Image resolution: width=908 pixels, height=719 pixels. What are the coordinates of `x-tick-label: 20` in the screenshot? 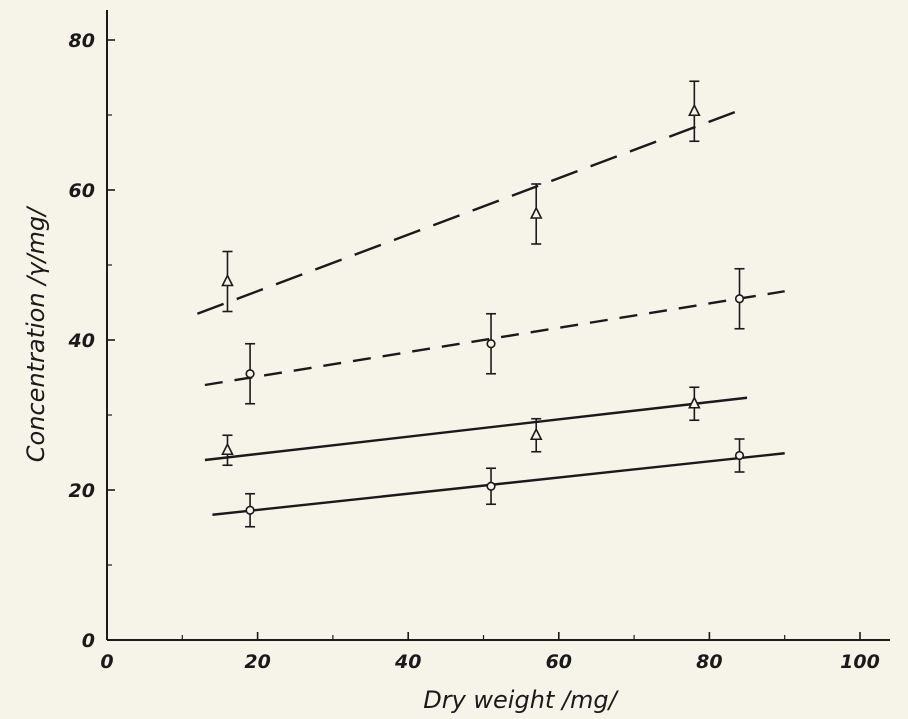 It's located at (257, 662).